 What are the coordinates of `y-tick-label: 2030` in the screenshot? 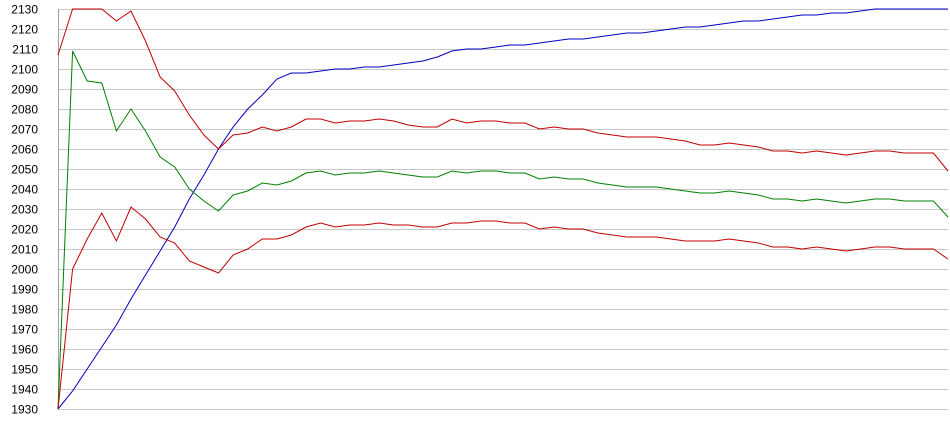 It's located at (24, 210).